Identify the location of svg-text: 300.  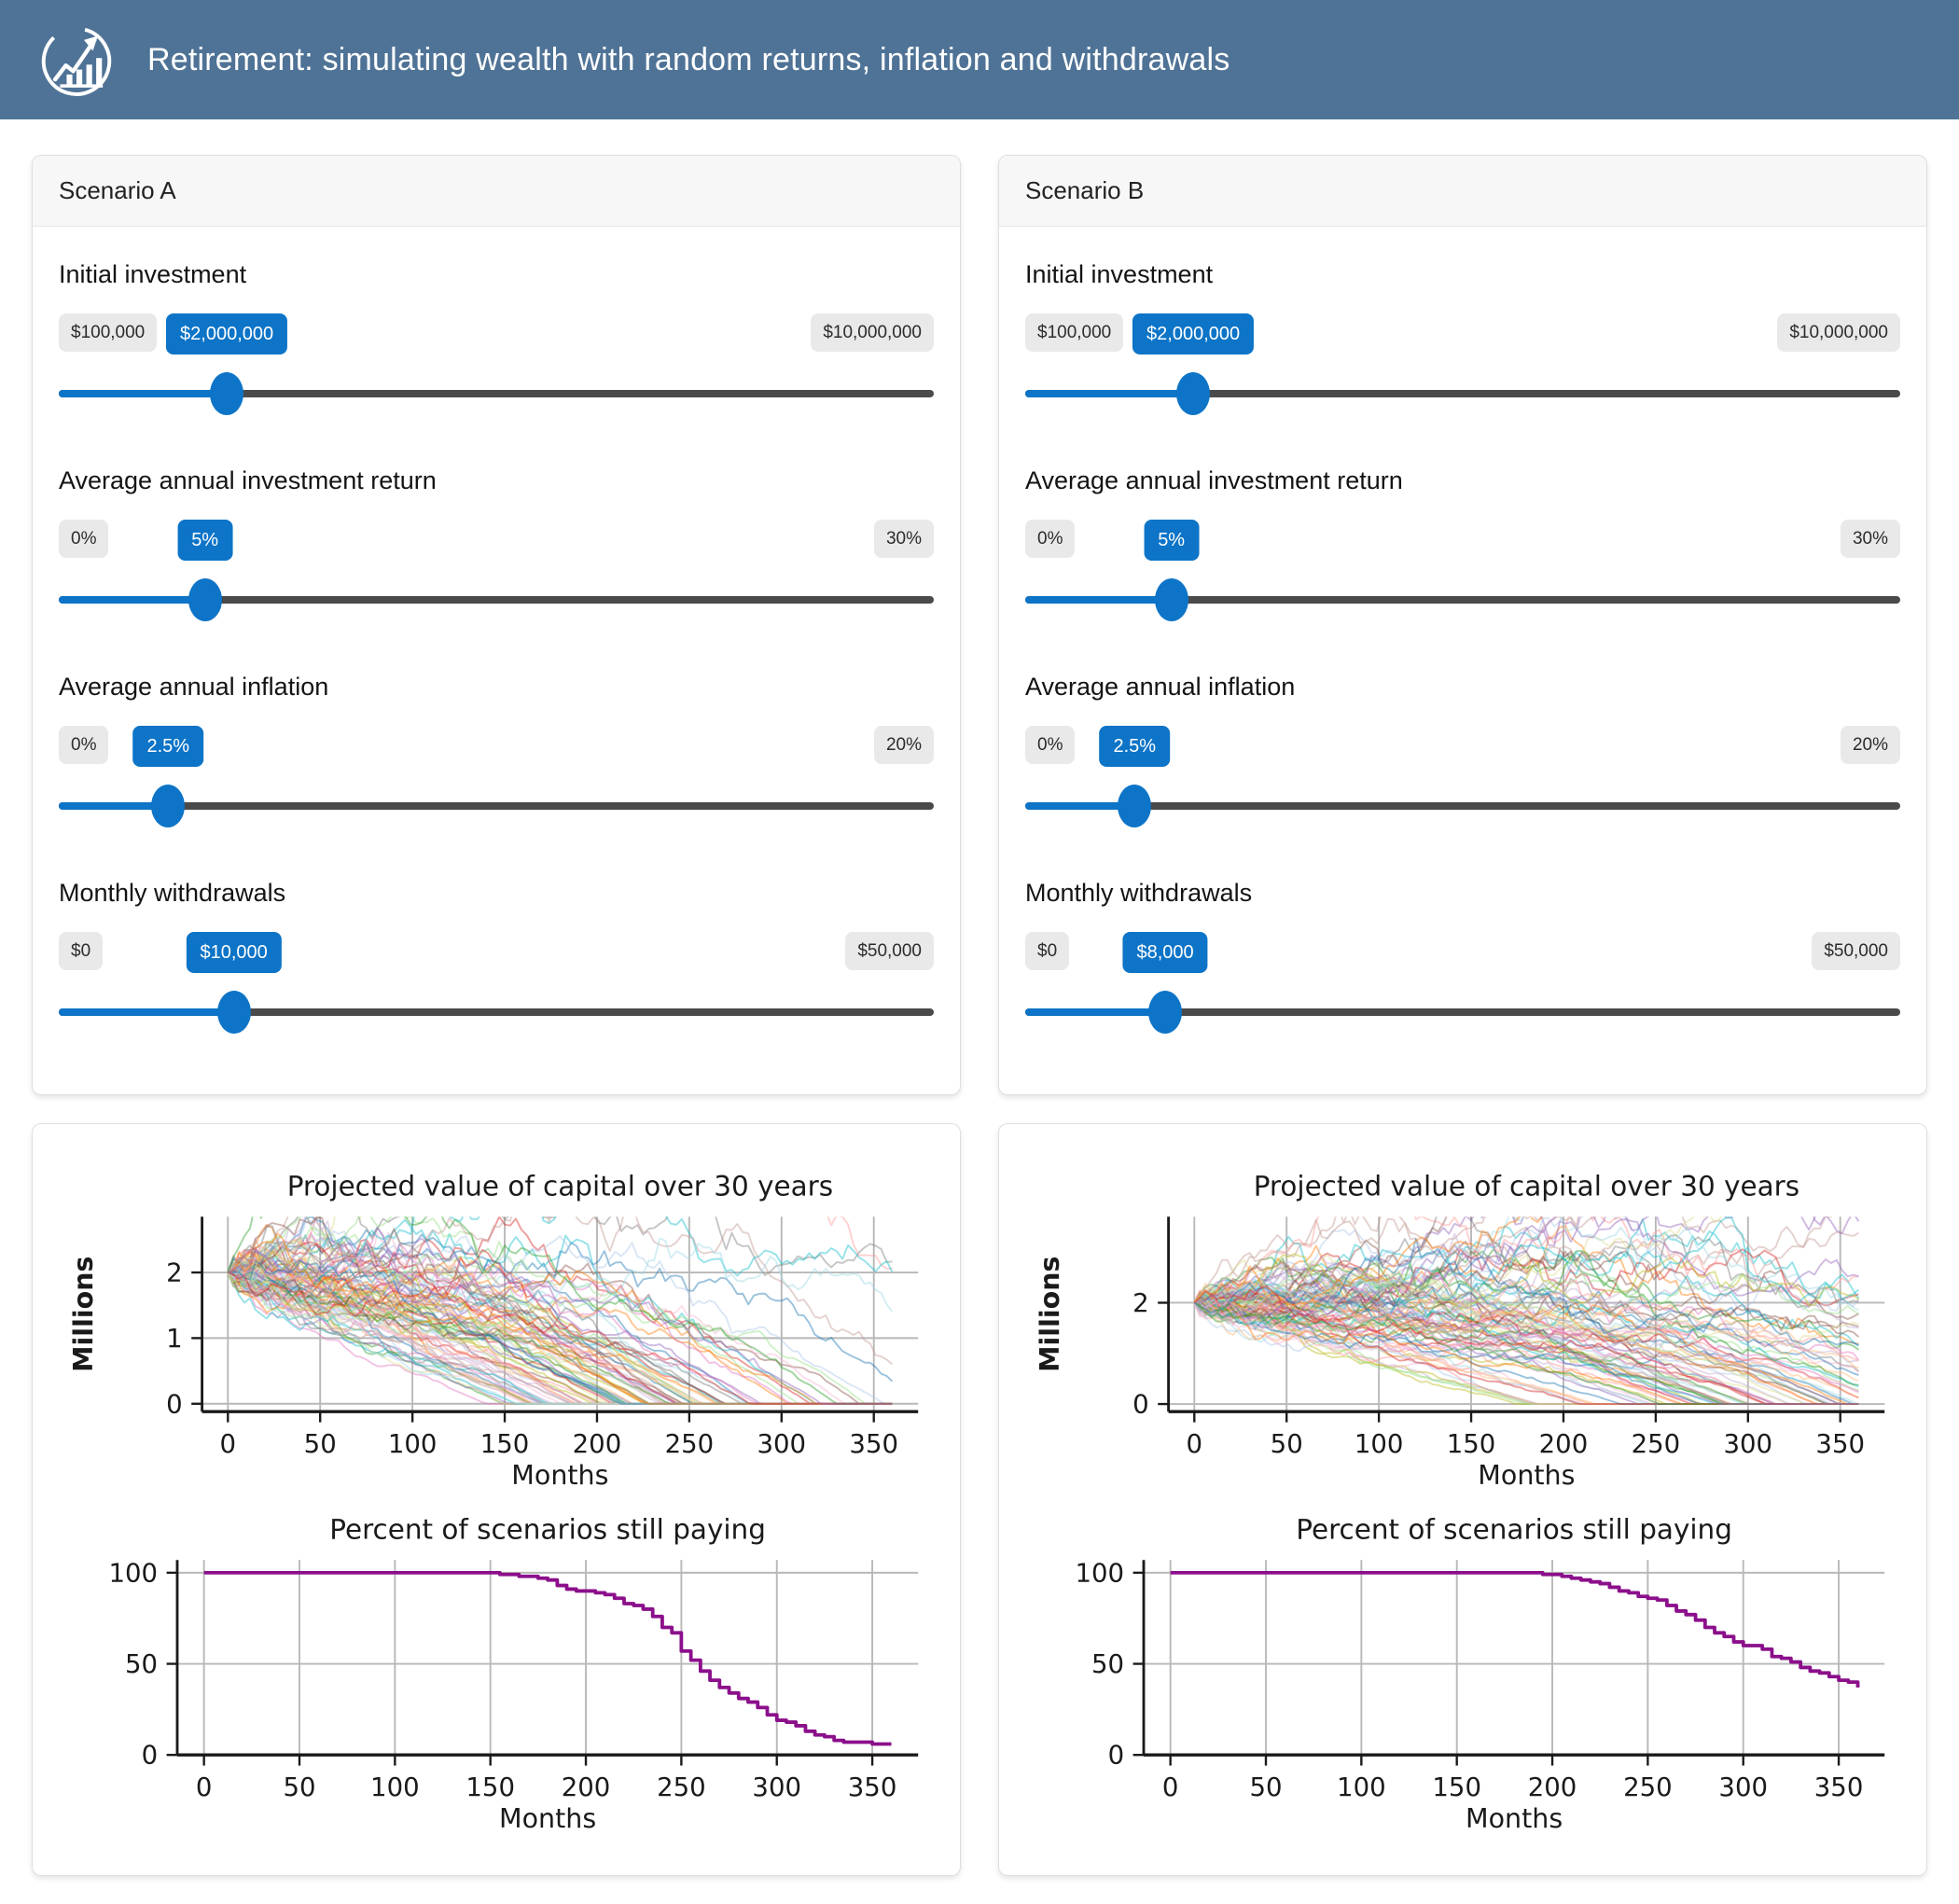
(776, 1786).